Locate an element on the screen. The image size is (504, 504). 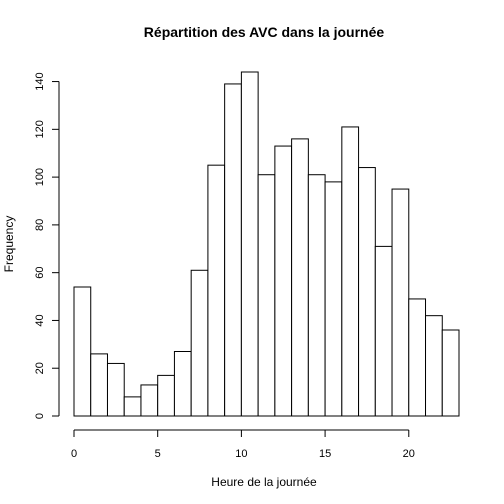
x-axis: 0 5 10 15 20 is located at coordinates (243, 444).